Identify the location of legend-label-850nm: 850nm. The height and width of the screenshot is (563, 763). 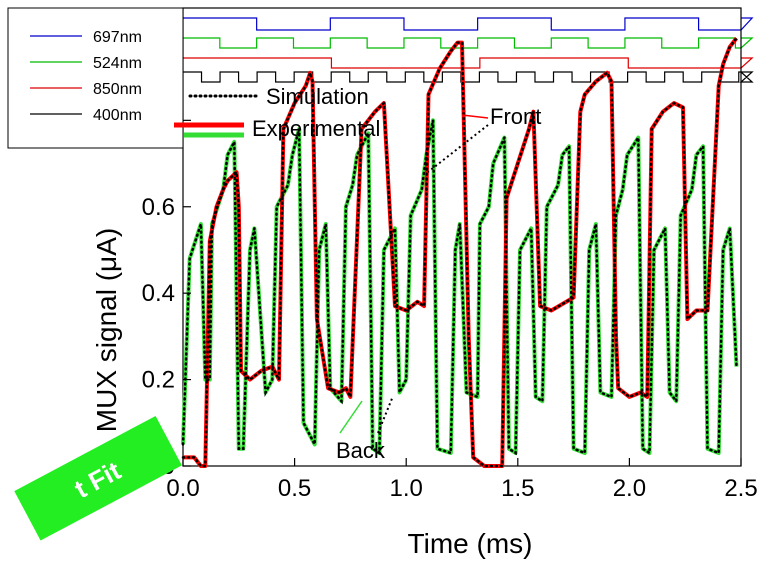
(117, 89).